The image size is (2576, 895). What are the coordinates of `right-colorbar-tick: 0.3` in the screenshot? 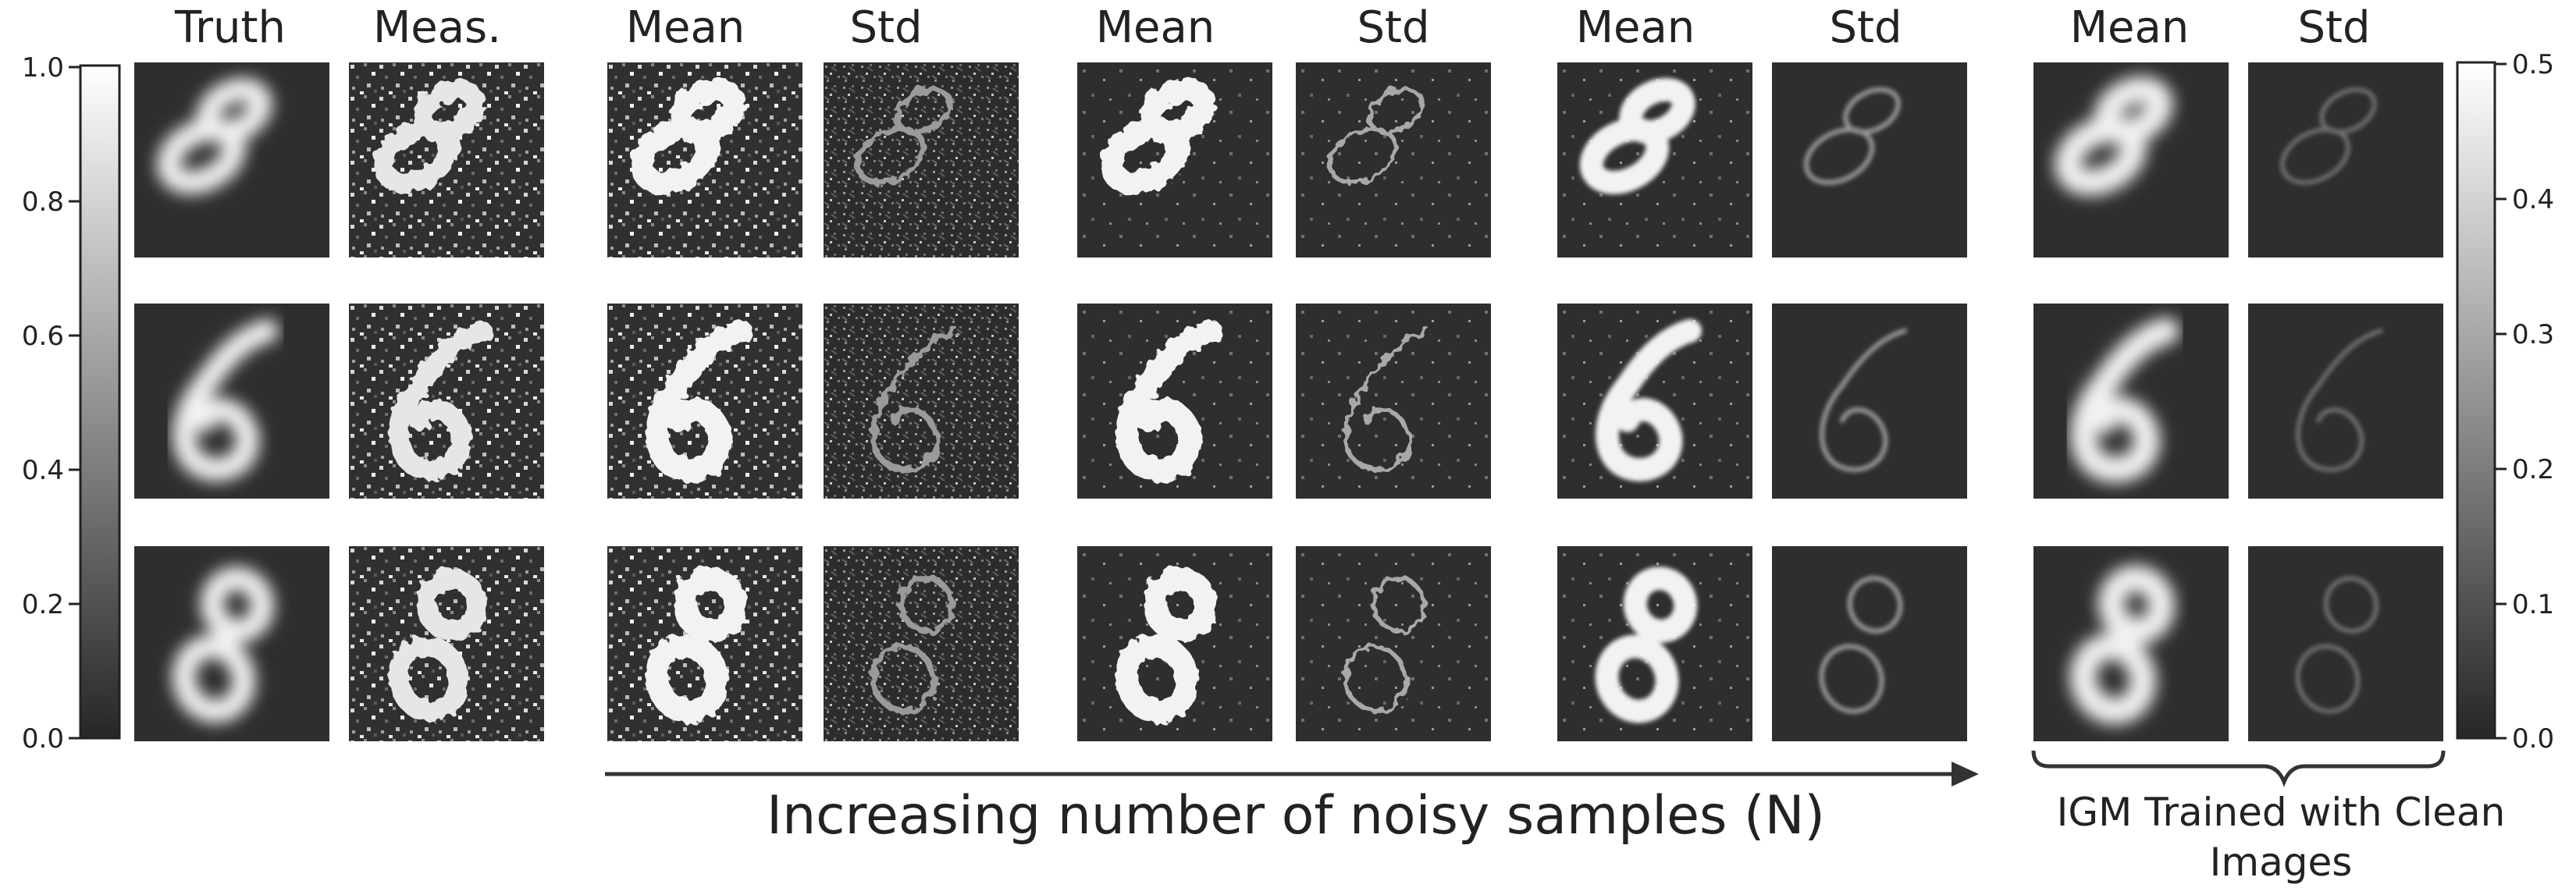 It's located at (2533, 334).